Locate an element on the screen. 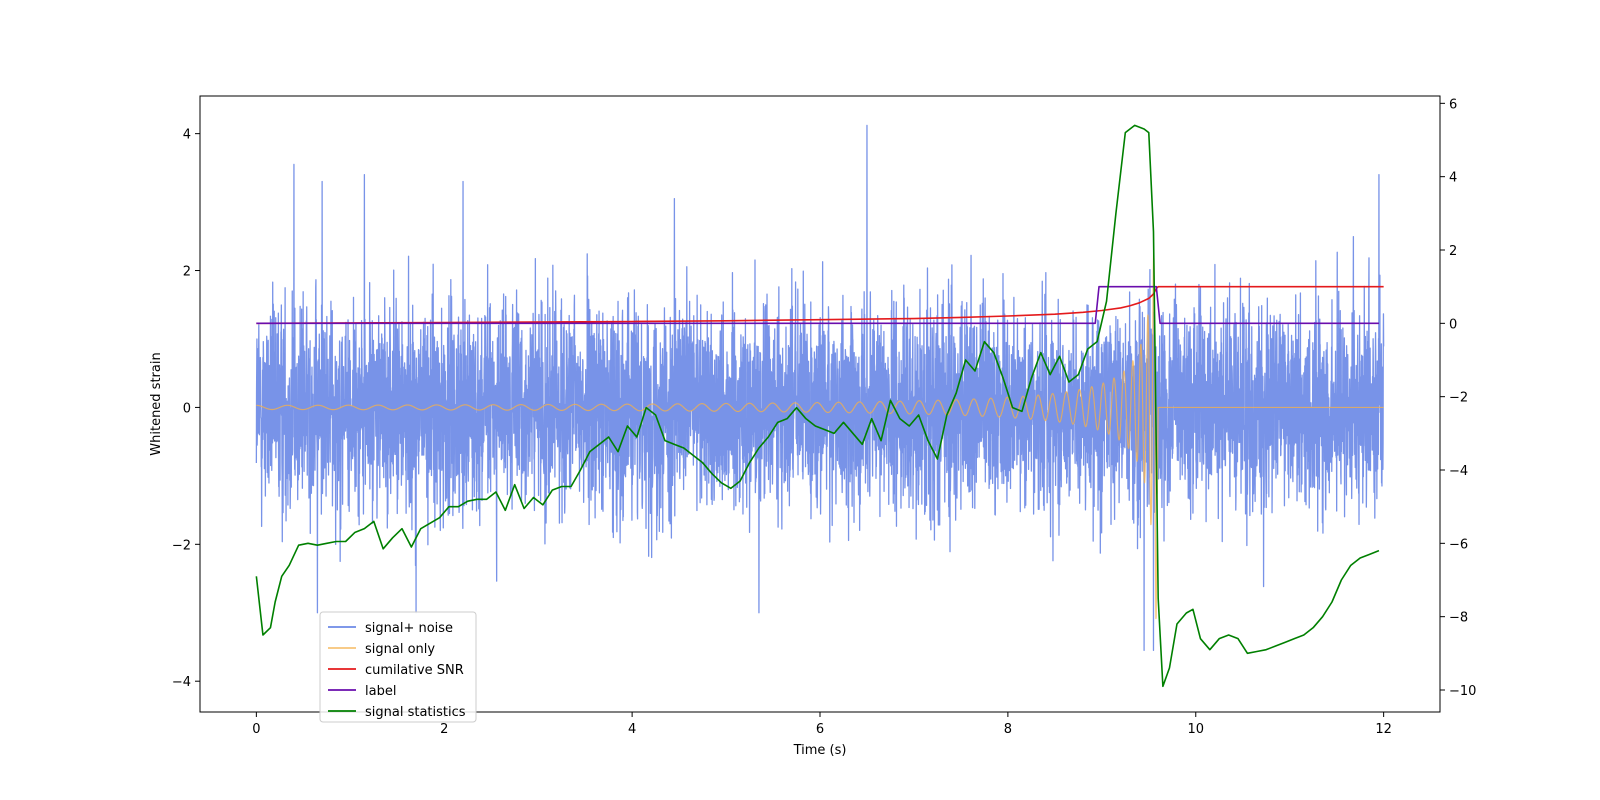 The width and height of the screenshot is (1600, 800). x-tick-label: 2 is located at coordinates (444, 729).